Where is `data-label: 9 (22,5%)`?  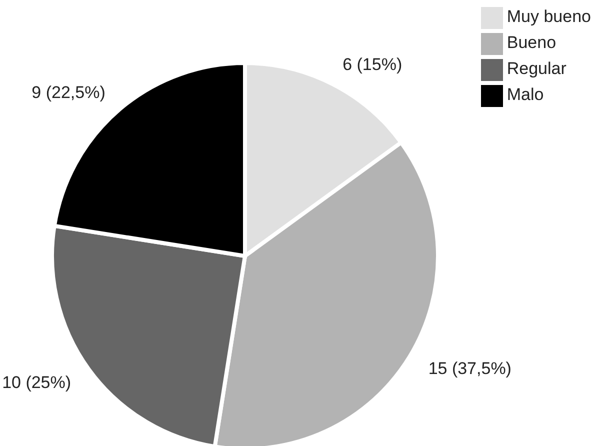
data-label: 9 (22,5%) is located at coordinates (69, 92).